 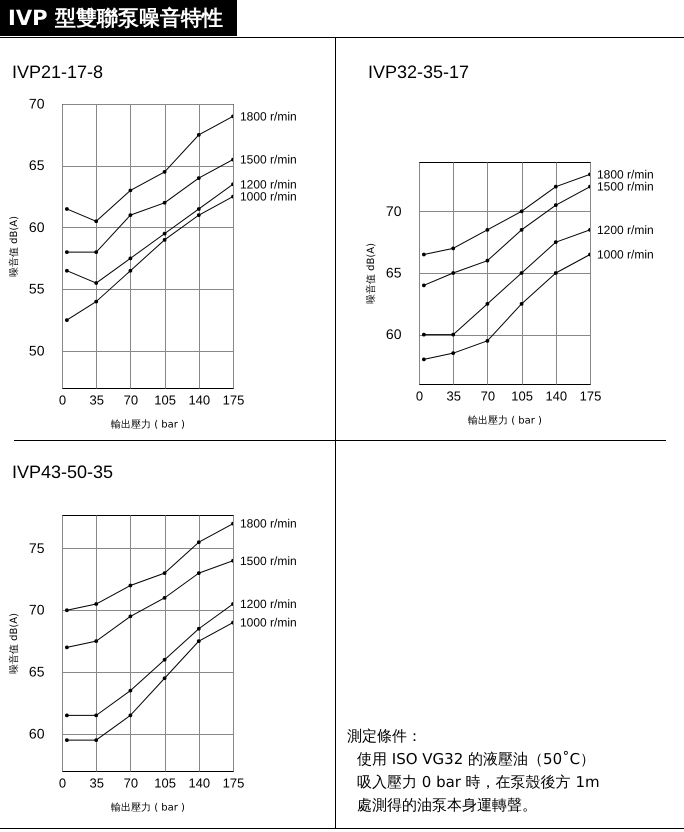 What do you see at coordinates (36, 350) in the screenshot?
I see `y-tick-label: 50` at bounding box center [36, 350].